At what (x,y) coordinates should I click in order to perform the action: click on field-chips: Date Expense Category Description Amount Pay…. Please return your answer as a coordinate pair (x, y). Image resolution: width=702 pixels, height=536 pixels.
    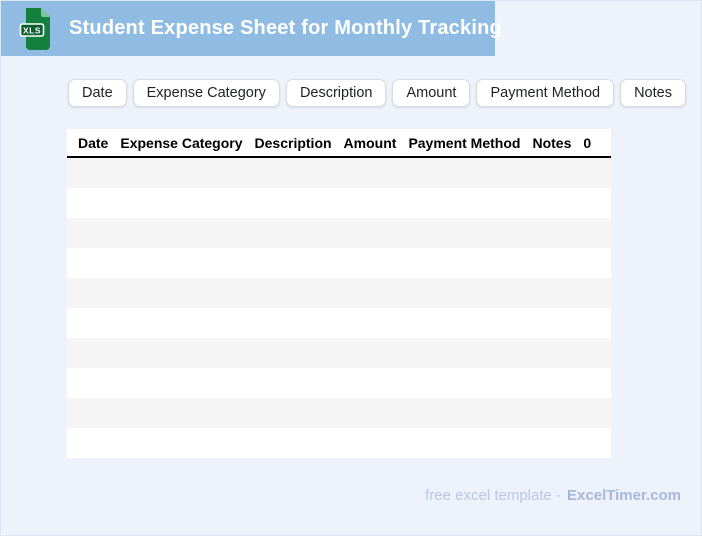
    Looking at the image, I should click on (377, 93).